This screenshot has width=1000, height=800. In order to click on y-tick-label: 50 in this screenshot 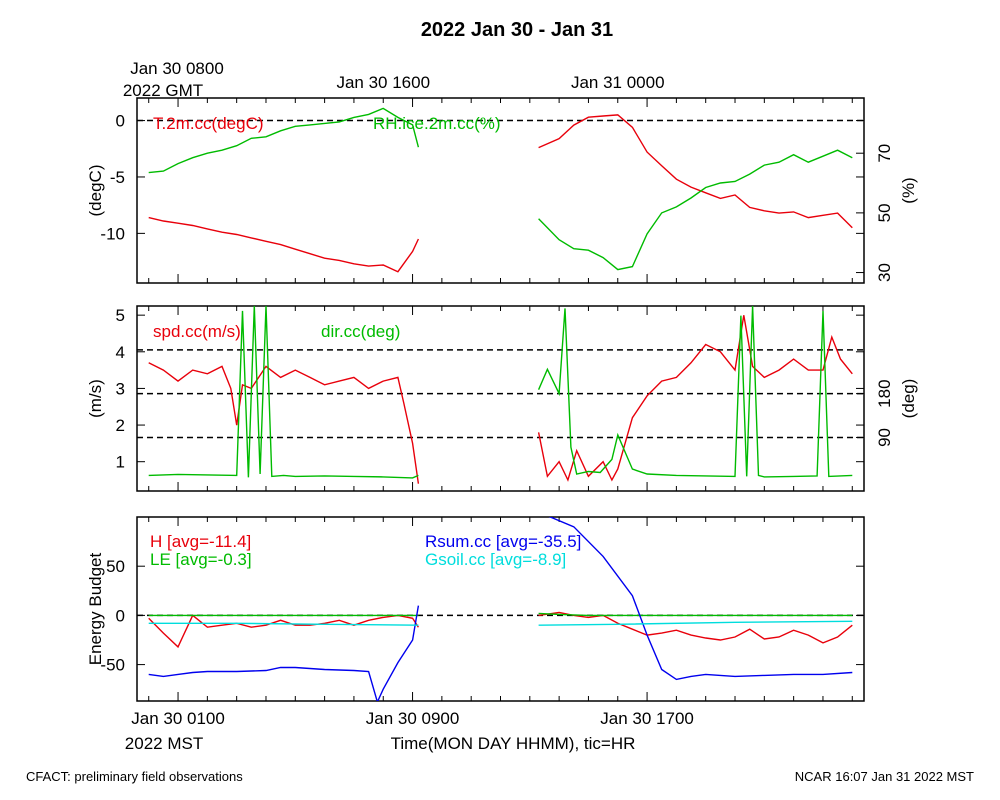, I will do `click(115, 566)`.